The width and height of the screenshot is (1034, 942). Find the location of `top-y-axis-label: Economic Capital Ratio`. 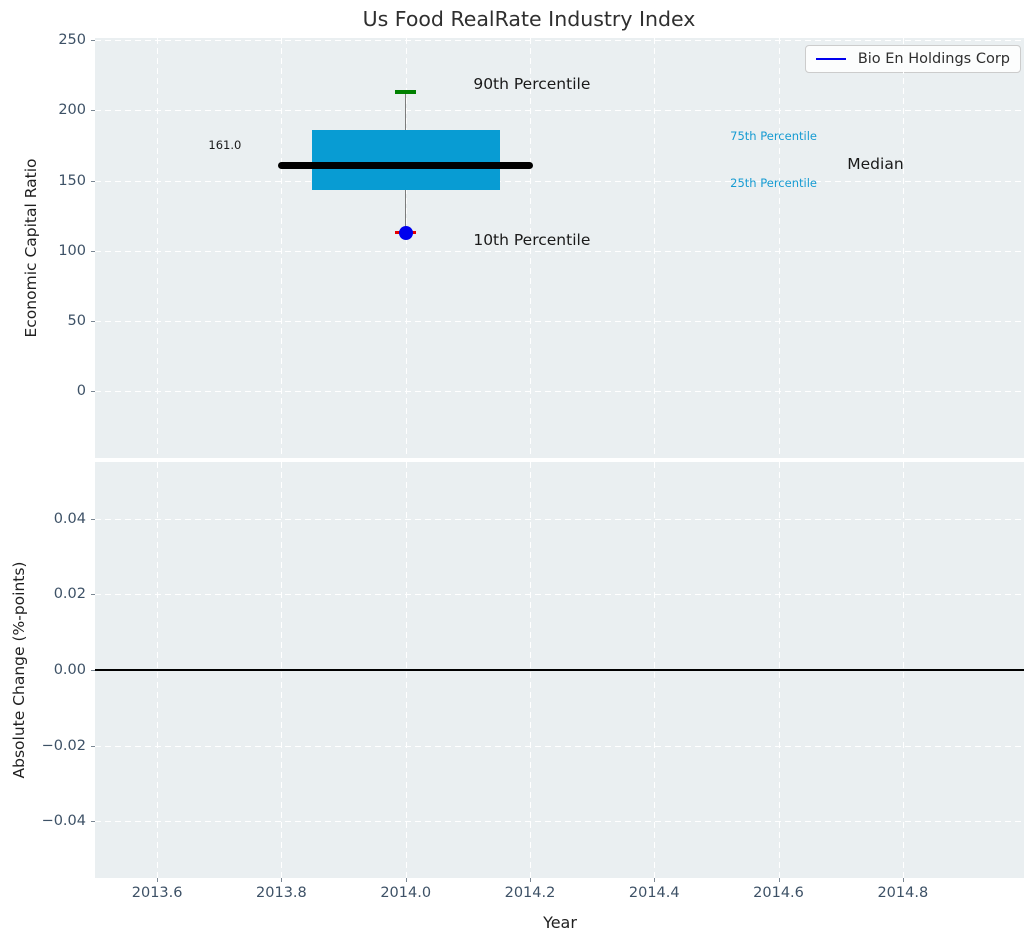

top-y-axis-label: Economic Capital Ratio is located at coordinates (31, 248).